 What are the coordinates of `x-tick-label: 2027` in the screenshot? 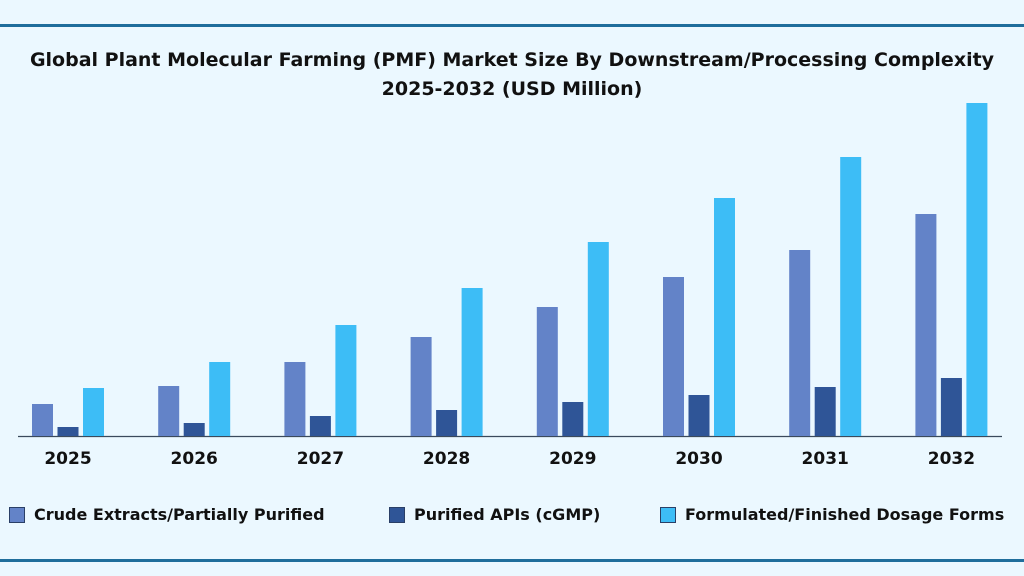 It's located at (320, 459).